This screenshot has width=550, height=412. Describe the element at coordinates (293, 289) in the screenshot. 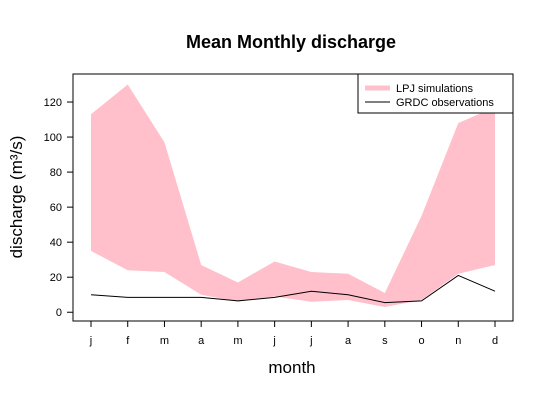

I see `series-grdc-line` at that location.